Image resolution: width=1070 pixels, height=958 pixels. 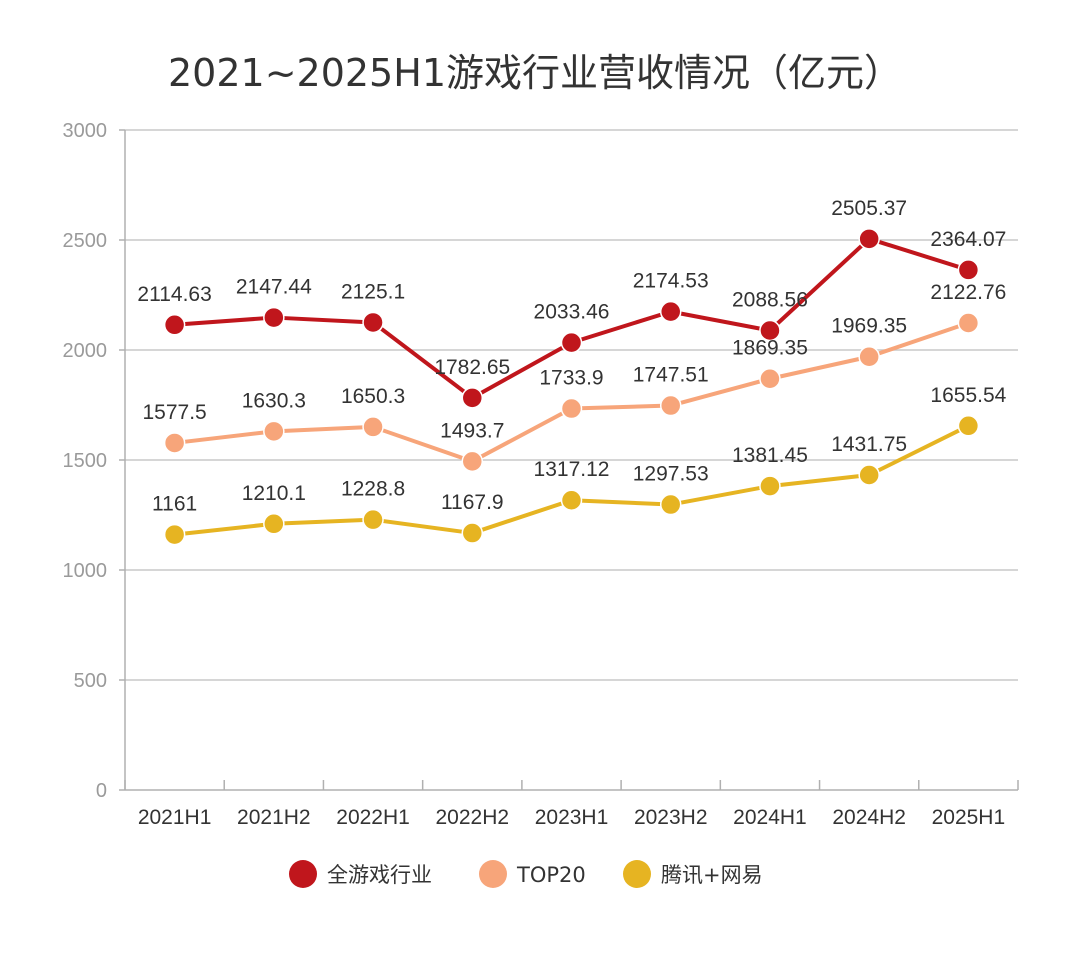 I want to click on data-label: 2114.63, so click(x=174, y=294).